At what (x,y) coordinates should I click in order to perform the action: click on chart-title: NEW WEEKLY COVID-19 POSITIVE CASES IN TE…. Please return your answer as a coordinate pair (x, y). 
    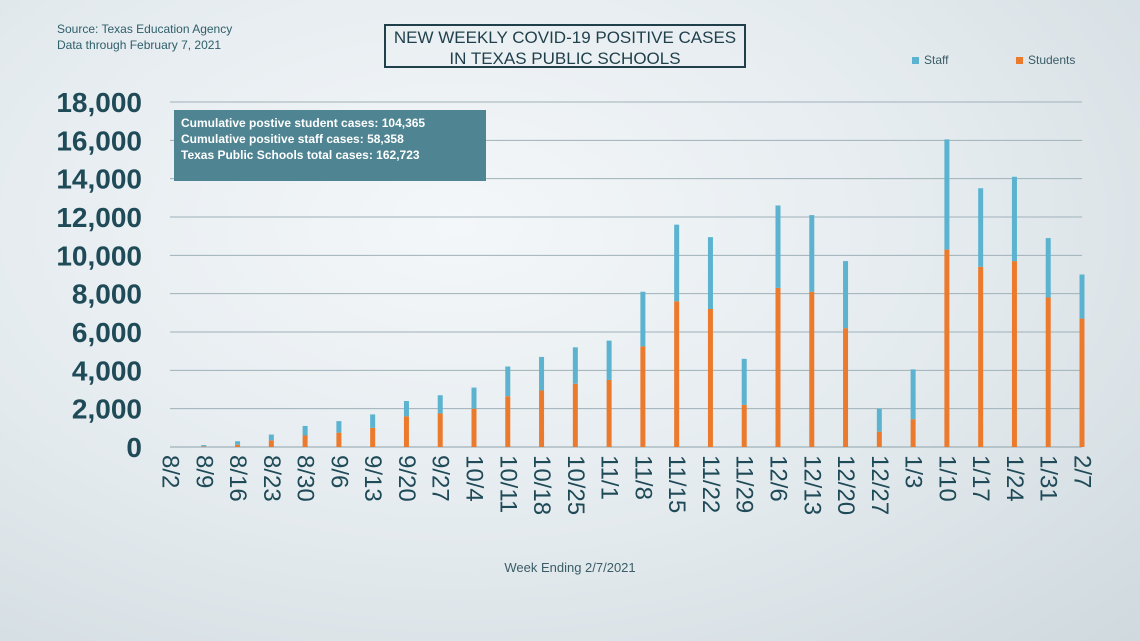
    Looking at the image, I should click on (565, 46).